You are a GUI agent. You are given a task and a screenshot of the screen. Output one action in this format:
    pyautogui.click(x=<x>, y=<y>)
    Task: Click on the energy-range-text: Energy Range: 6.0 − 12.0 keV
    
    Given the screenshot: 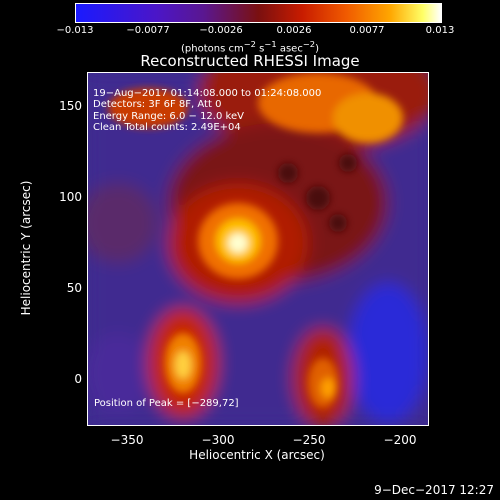 What is the action you would take?
    pyautogui.click(x=168, y=116)
    